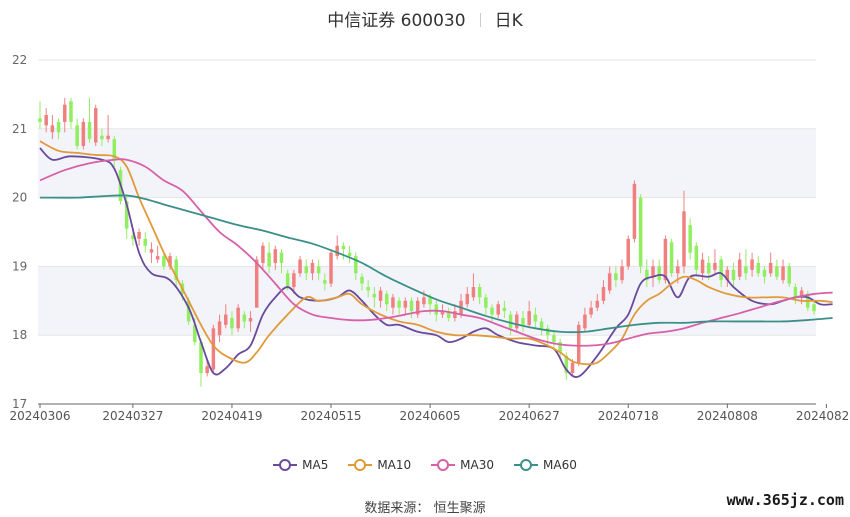  I want to click on legend-item-ma60: MA60, so click(545, 465).